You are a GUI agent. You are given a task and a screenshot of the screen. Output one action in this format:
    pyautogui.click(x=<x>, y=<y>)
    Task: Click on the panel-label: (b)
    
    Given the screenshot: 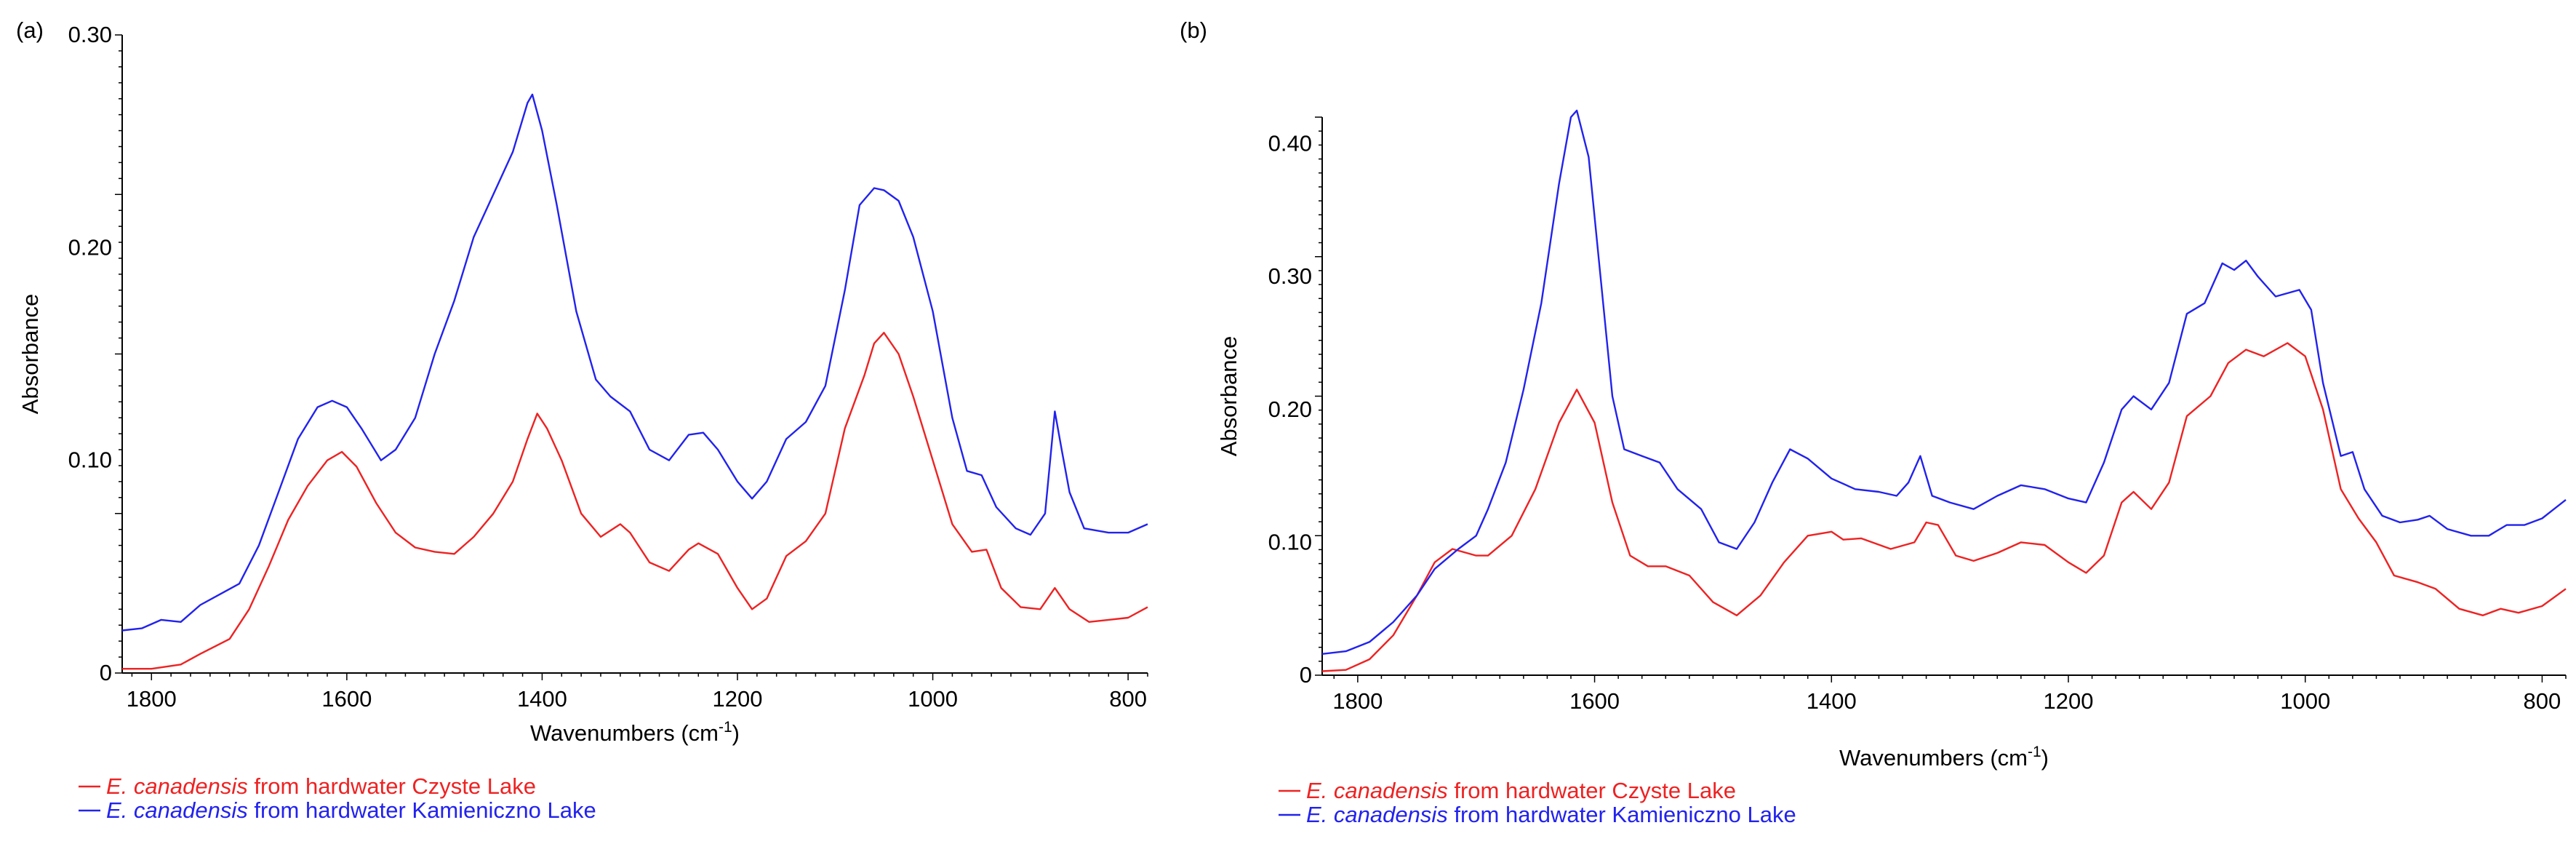 What is the action you would take?
    pyautogui.click(x=1193, y=30)
    